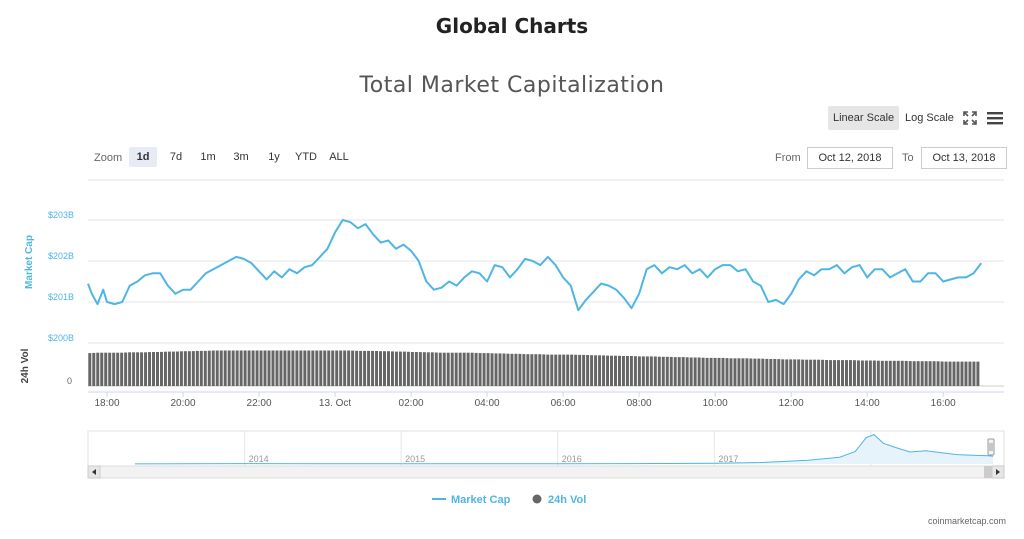 The height and width of the screenshot is (539, 1024). I want to click on zoom-1y-button: 1y, so click(274, 157).